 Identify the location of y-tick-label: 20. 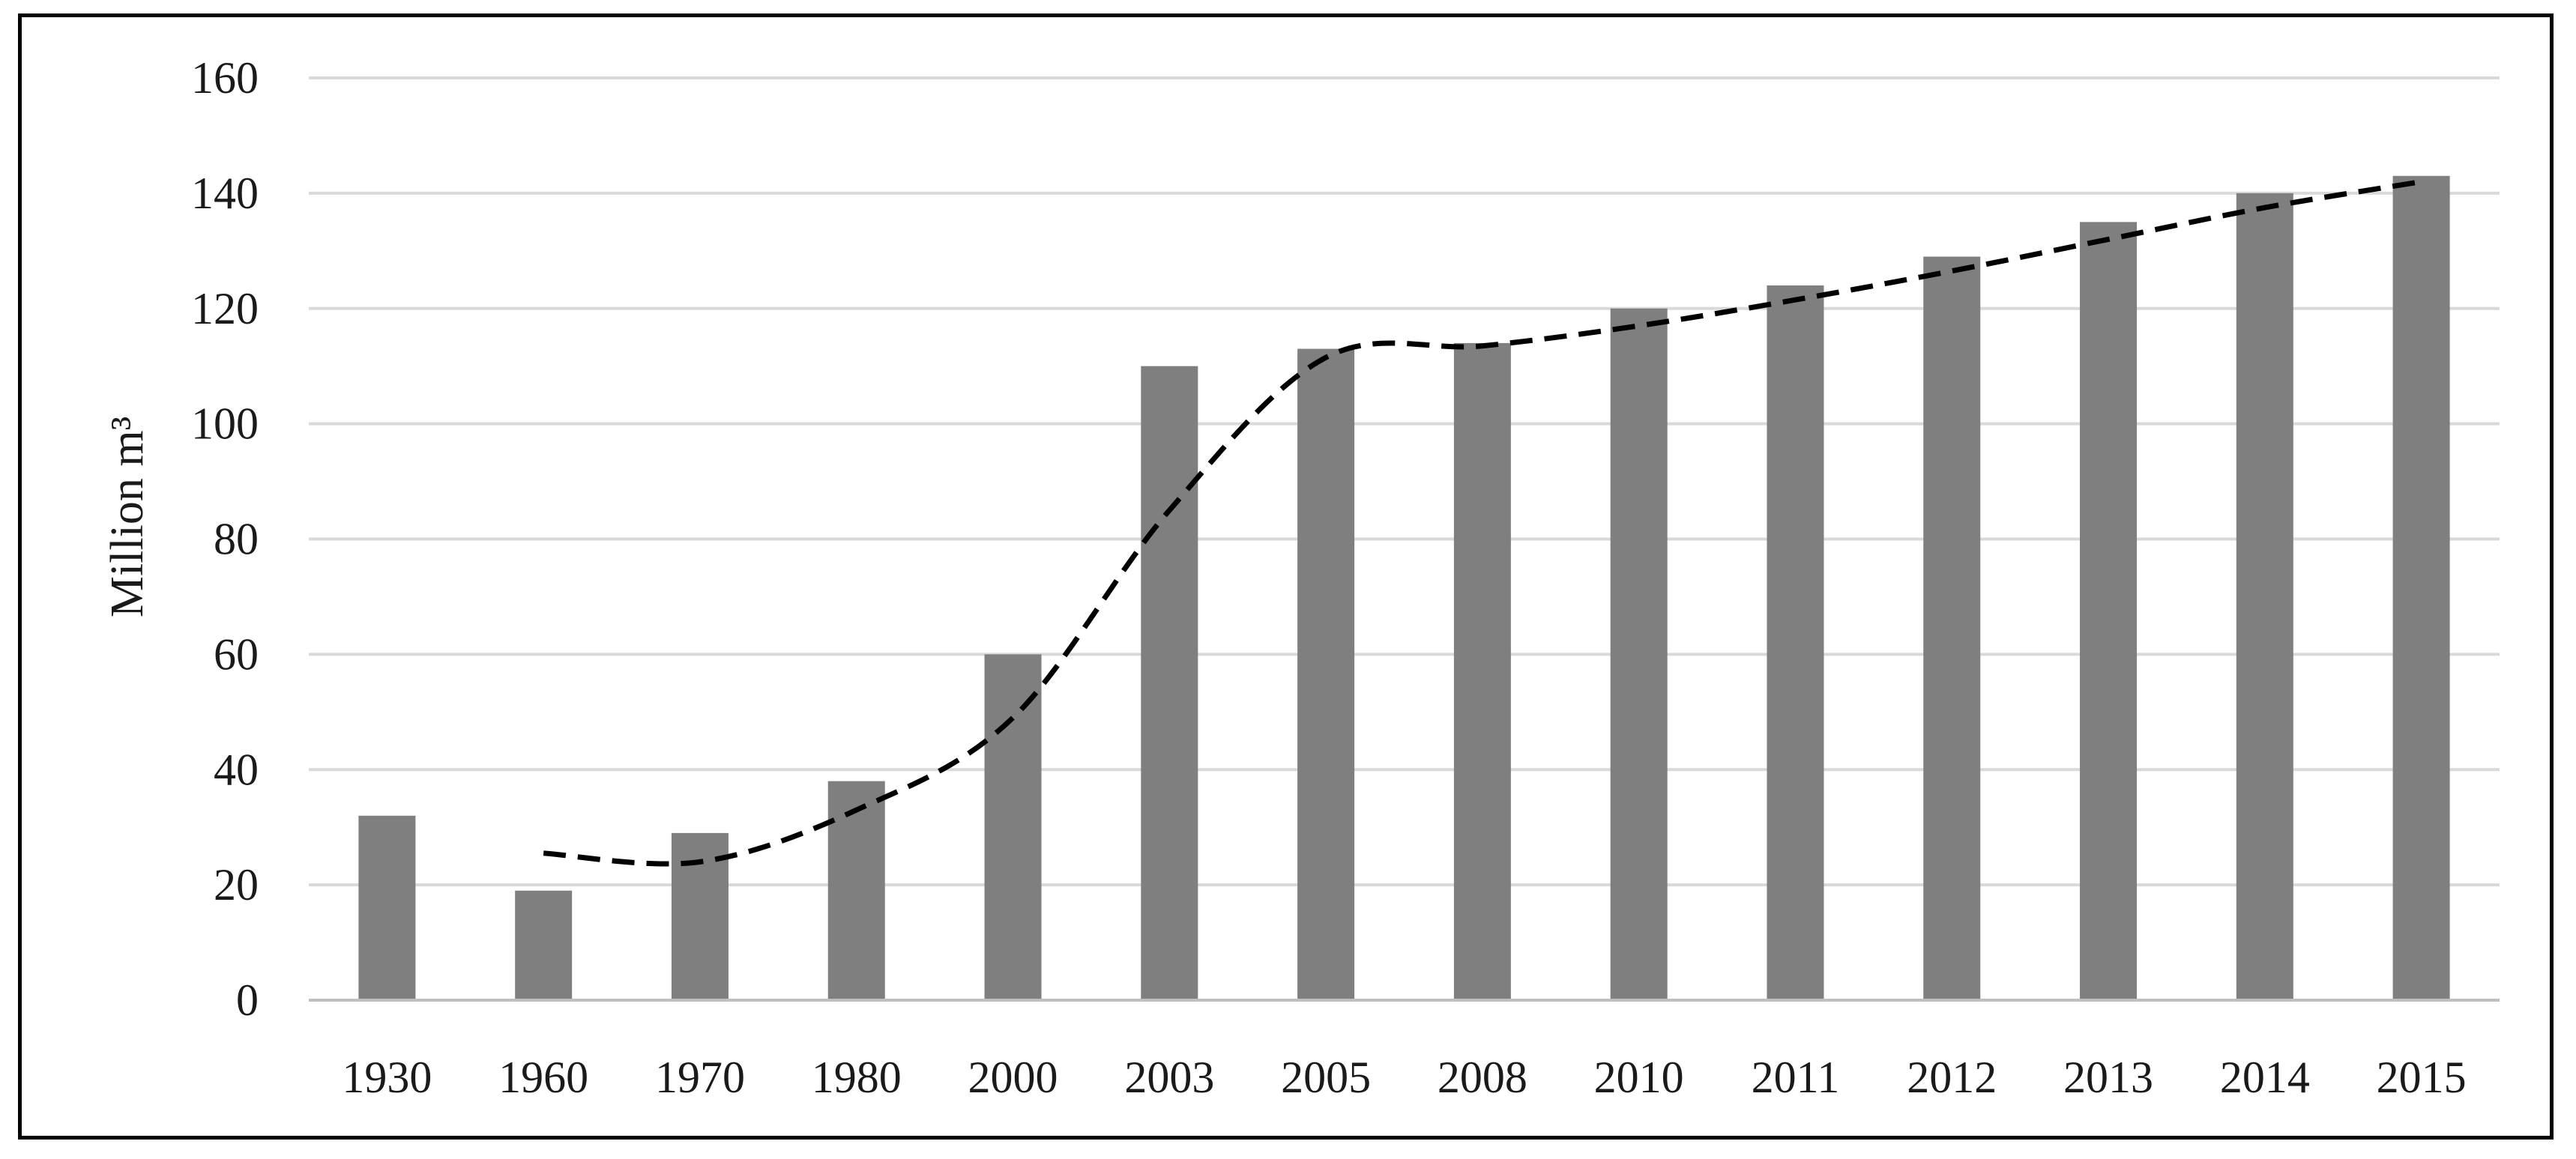
(237, 885).